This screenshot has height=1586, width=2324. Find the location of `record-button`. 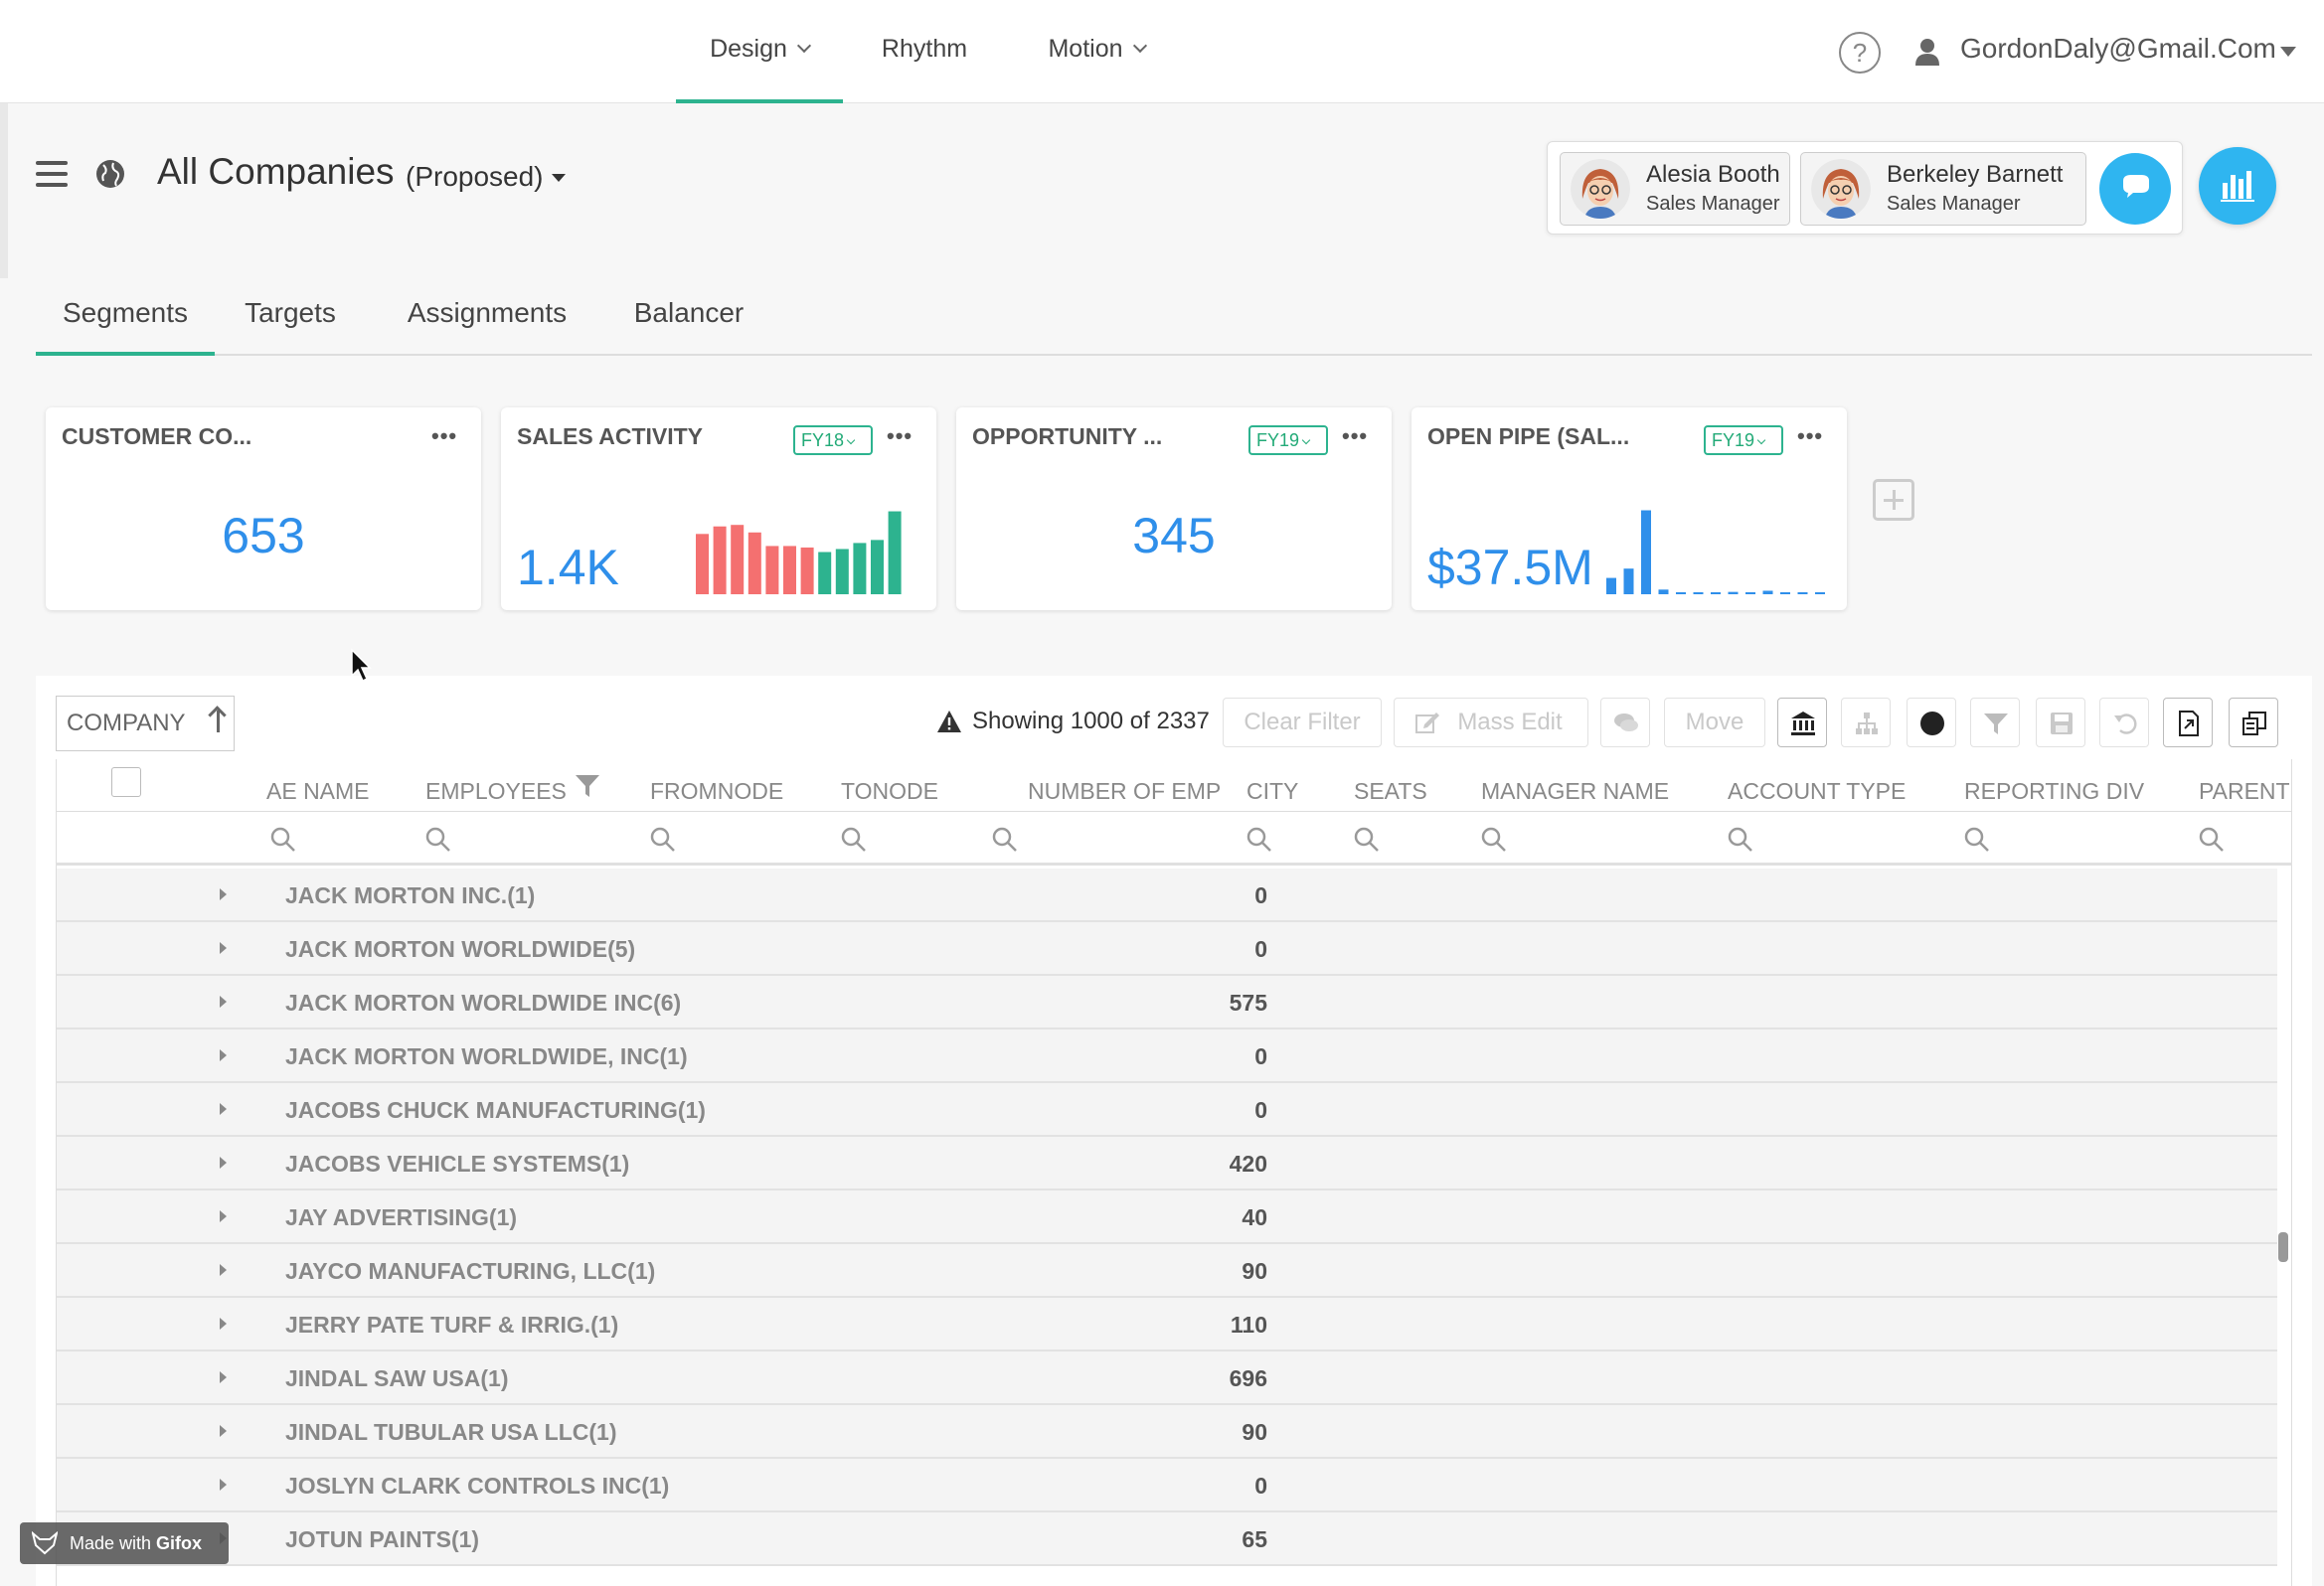

record-button is located at coordinates (1931, 722).